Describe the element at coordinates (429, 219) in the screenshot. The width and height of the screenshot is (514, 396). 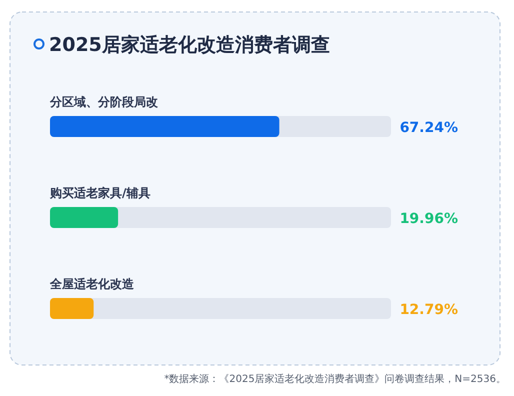
I see `data-label: 19.96%` at that location.